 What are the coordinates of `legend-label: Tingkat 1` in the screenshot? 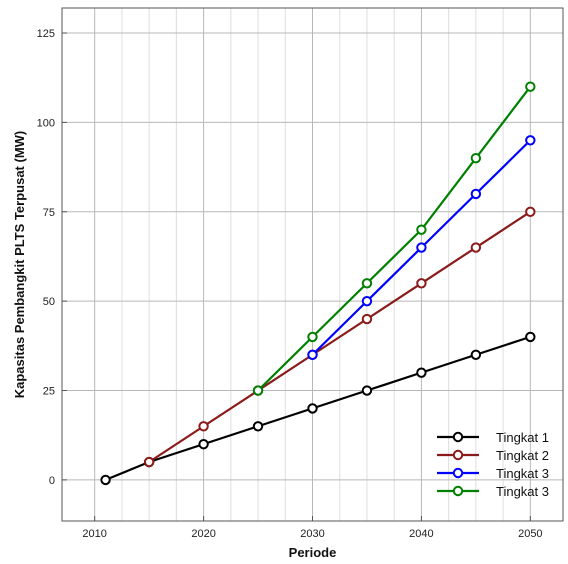 It's located at (522, 437).